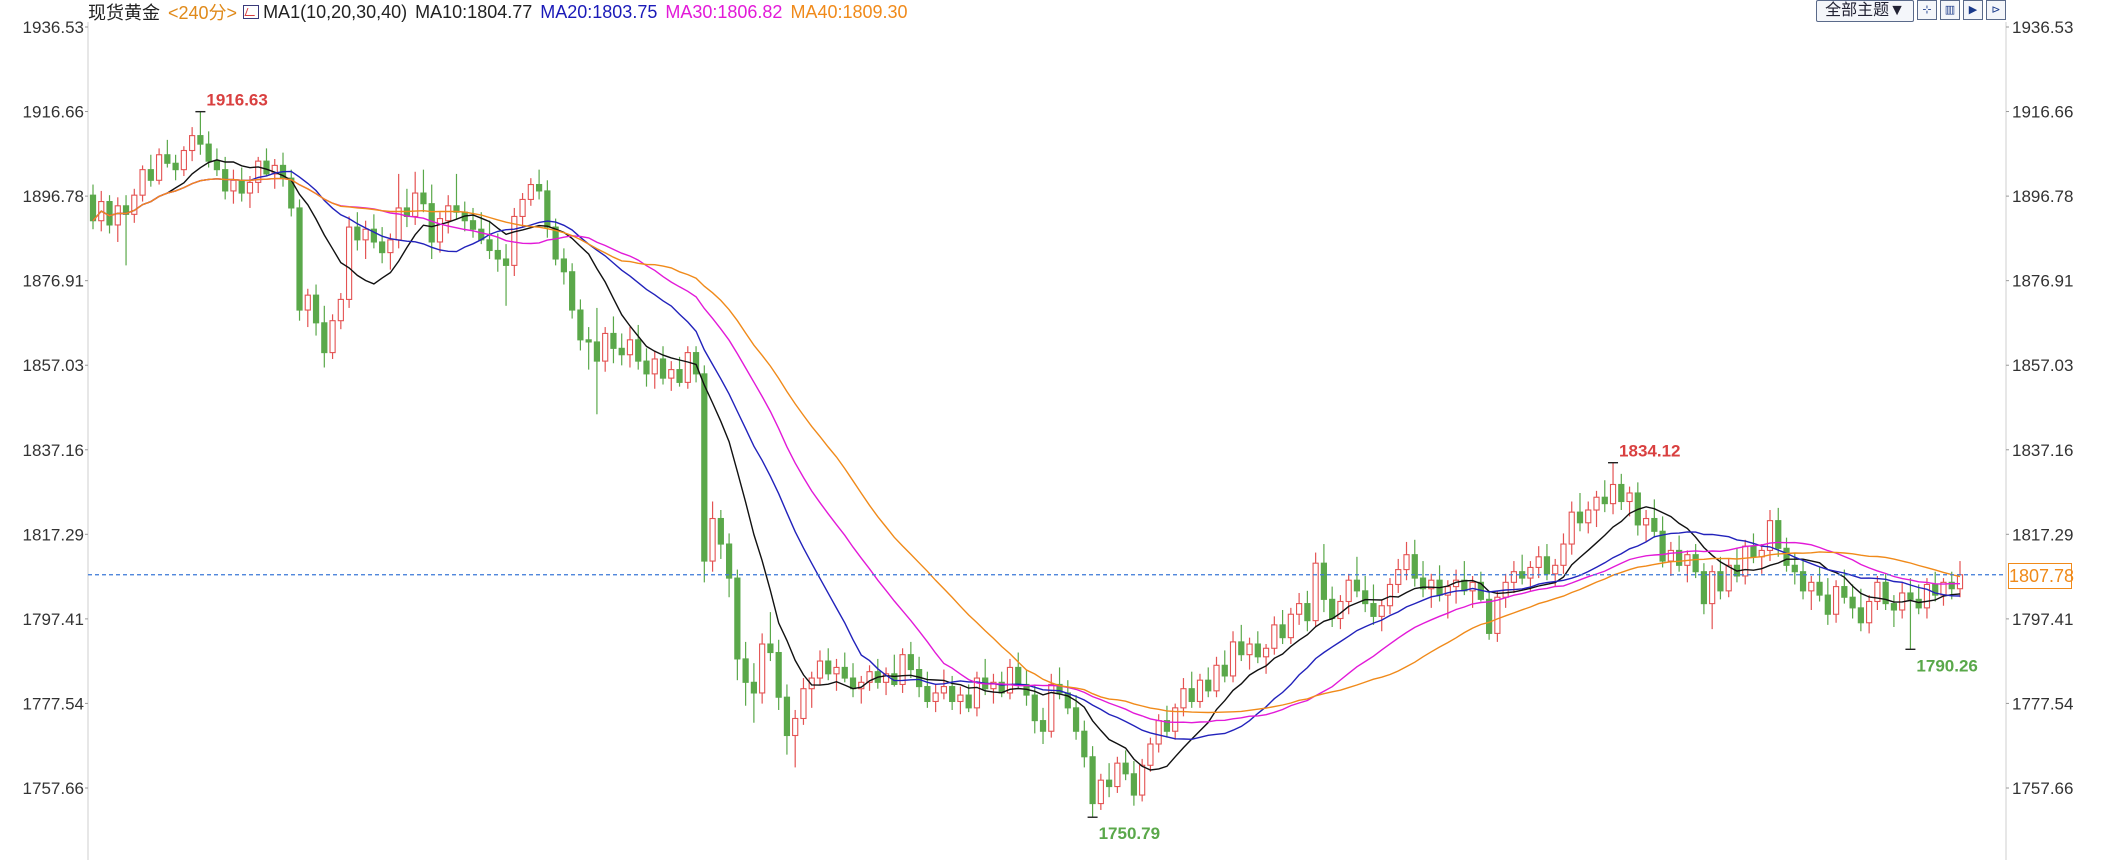 This screenshot has width=2102, height=864. I want to click on layout-icon: ▥, so click(1950, 10).